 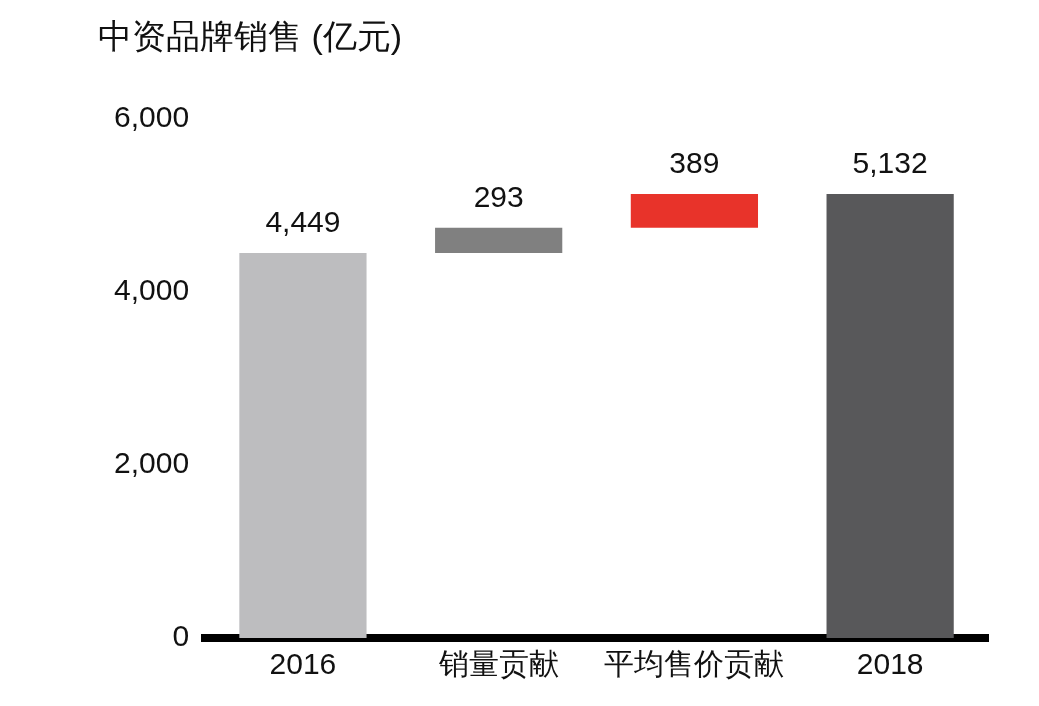 I want to click on x-tick-label: 2018, so click(x=890, y=664).